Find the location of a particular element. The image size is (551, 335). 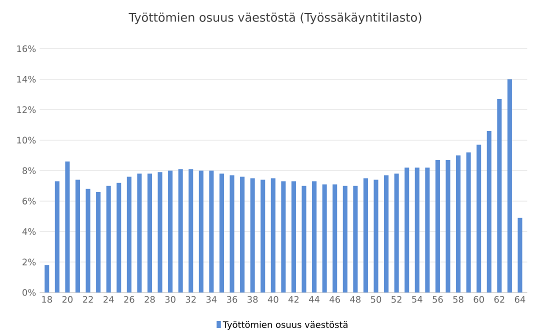

x-tick-label: 48 is located at coordinates (355, 299).